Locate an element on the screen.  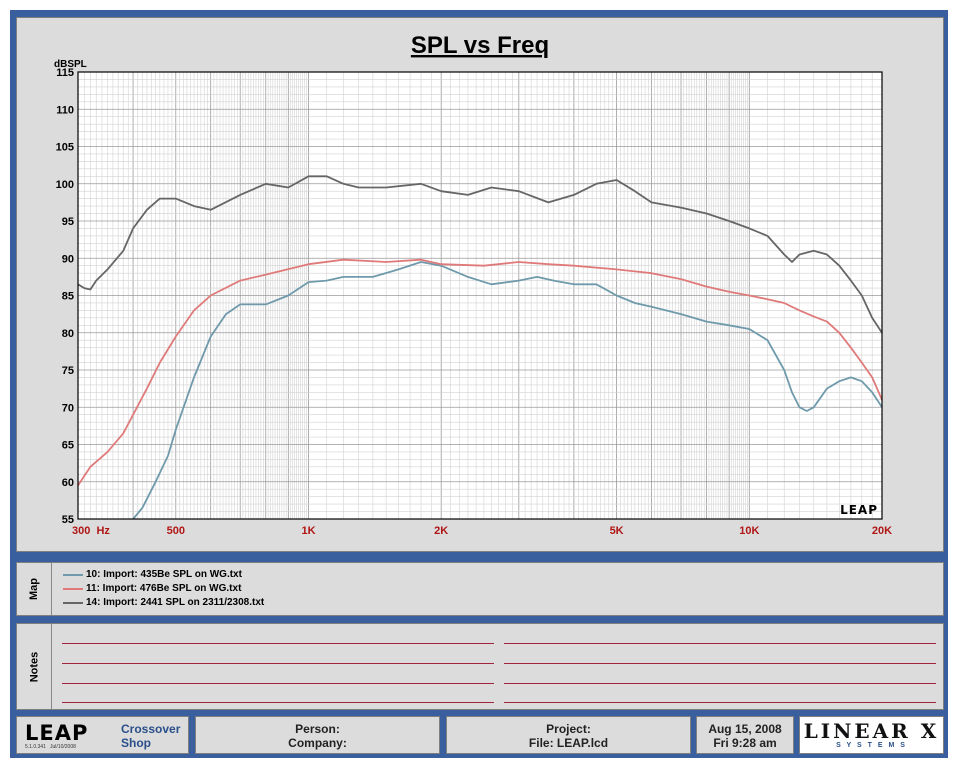
project-label: Project: is located at coordinates (568, 729).